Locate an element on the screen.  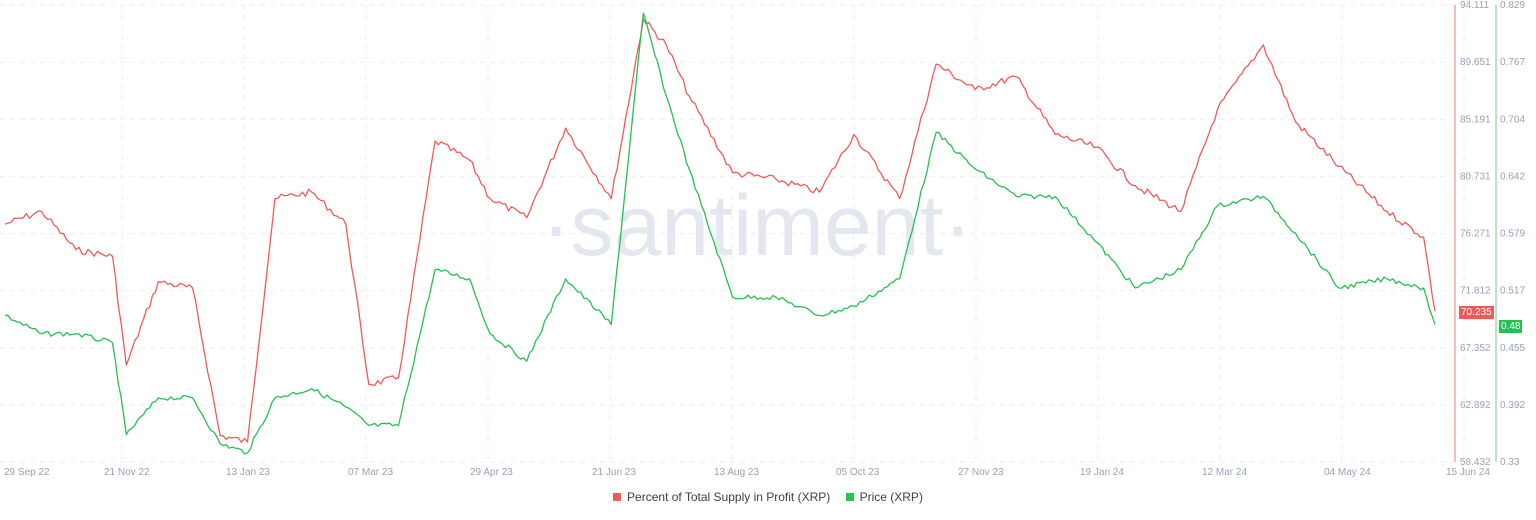
left-y-tick-label: 67.352 is located at coordinates (1475, 348).